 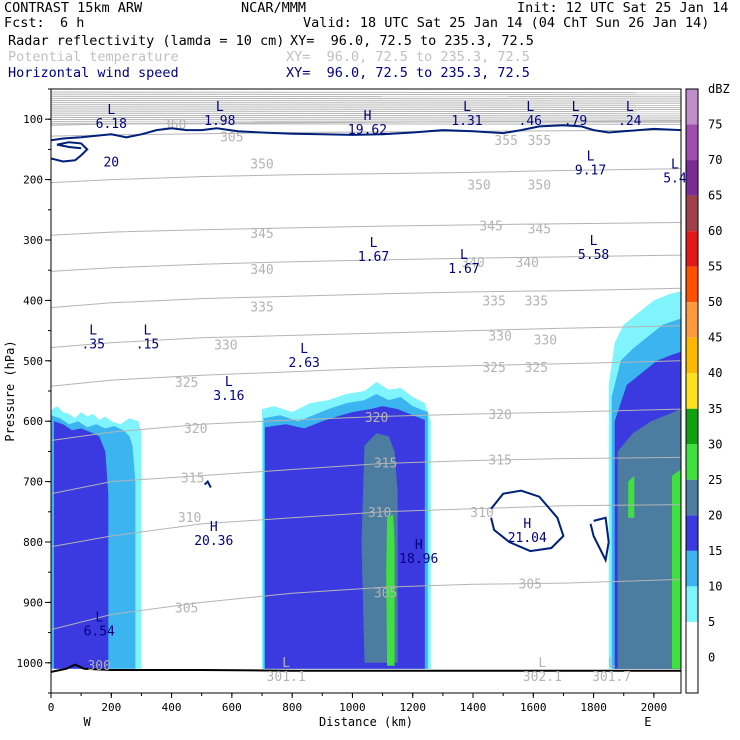 What do you see at coordinates (647, 722) in the screenshot?
I see `east-label: E` at bounding box center [647, 722].